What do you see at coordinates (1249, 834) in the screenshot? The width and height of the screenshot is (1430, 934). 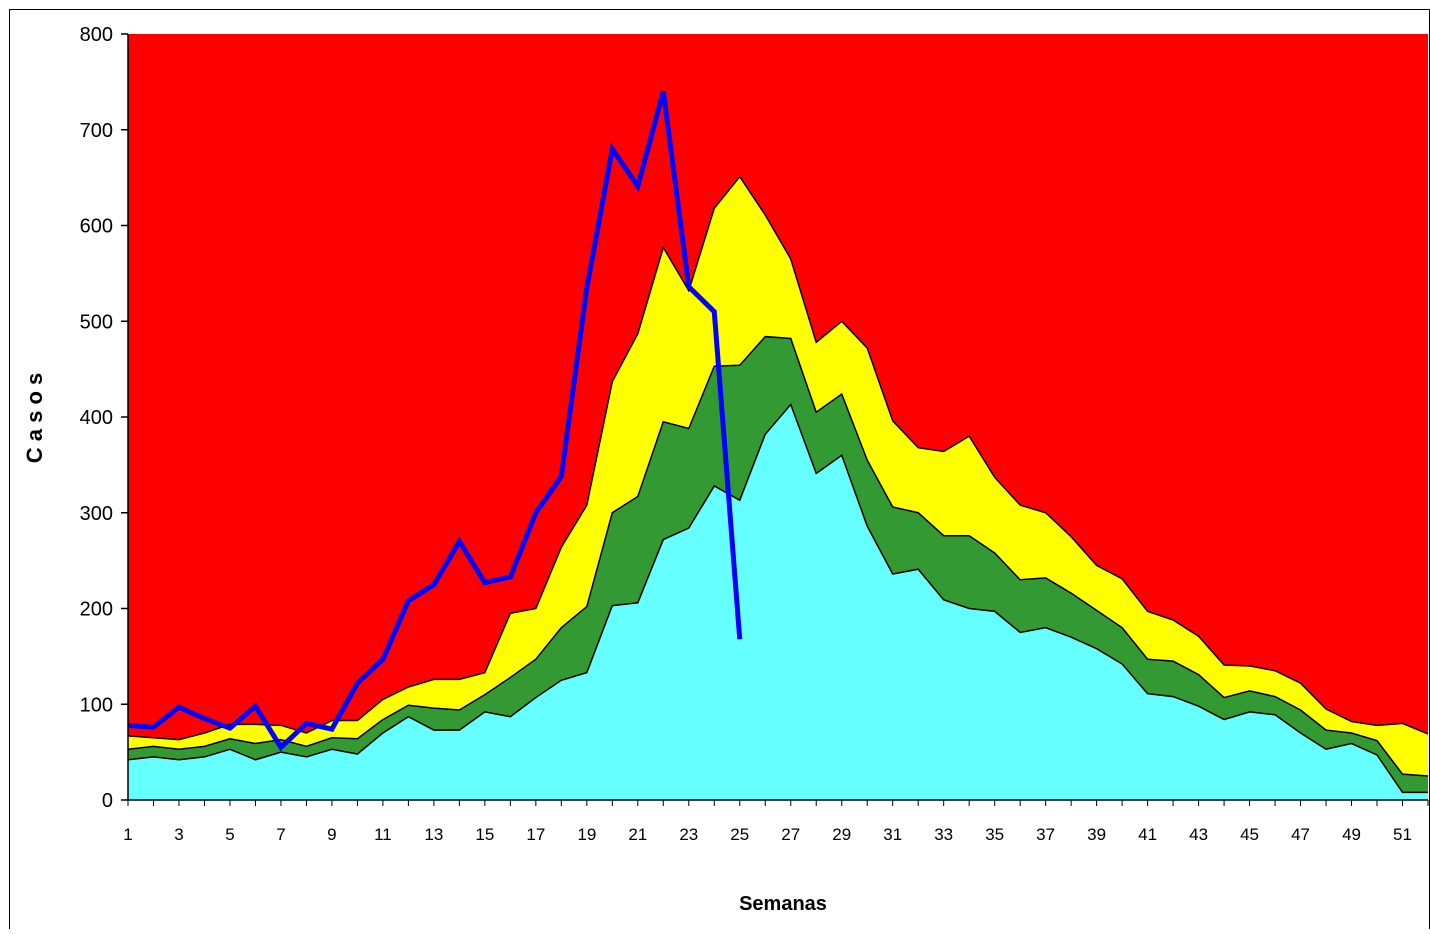 I see `x-tick-label: 45` at bounding box center [1249, 834].